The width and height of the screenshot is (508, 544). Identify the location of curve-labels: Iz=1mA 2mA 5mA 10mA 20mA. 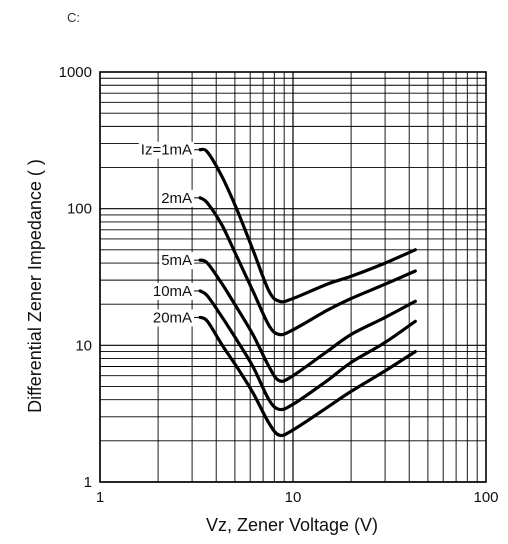
(169, 234).